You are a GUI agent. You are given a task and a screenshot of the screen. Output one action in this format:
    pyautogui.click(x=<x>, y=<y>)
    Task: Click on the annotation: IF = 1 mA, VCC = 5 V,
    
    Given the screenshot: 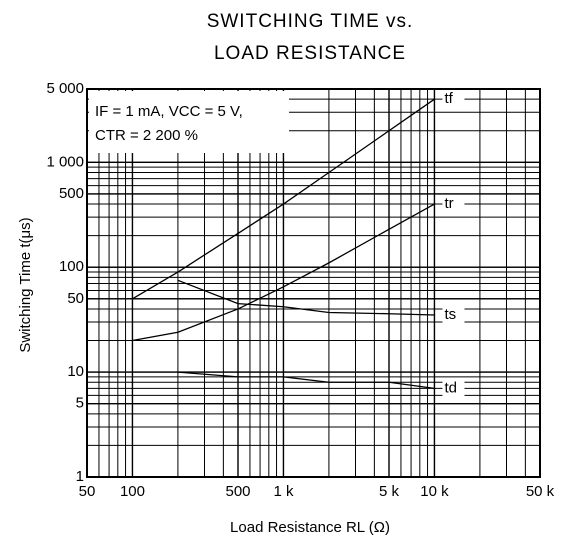 What is the action you would take?
    pyautogui.click(x=169, y=111)
    